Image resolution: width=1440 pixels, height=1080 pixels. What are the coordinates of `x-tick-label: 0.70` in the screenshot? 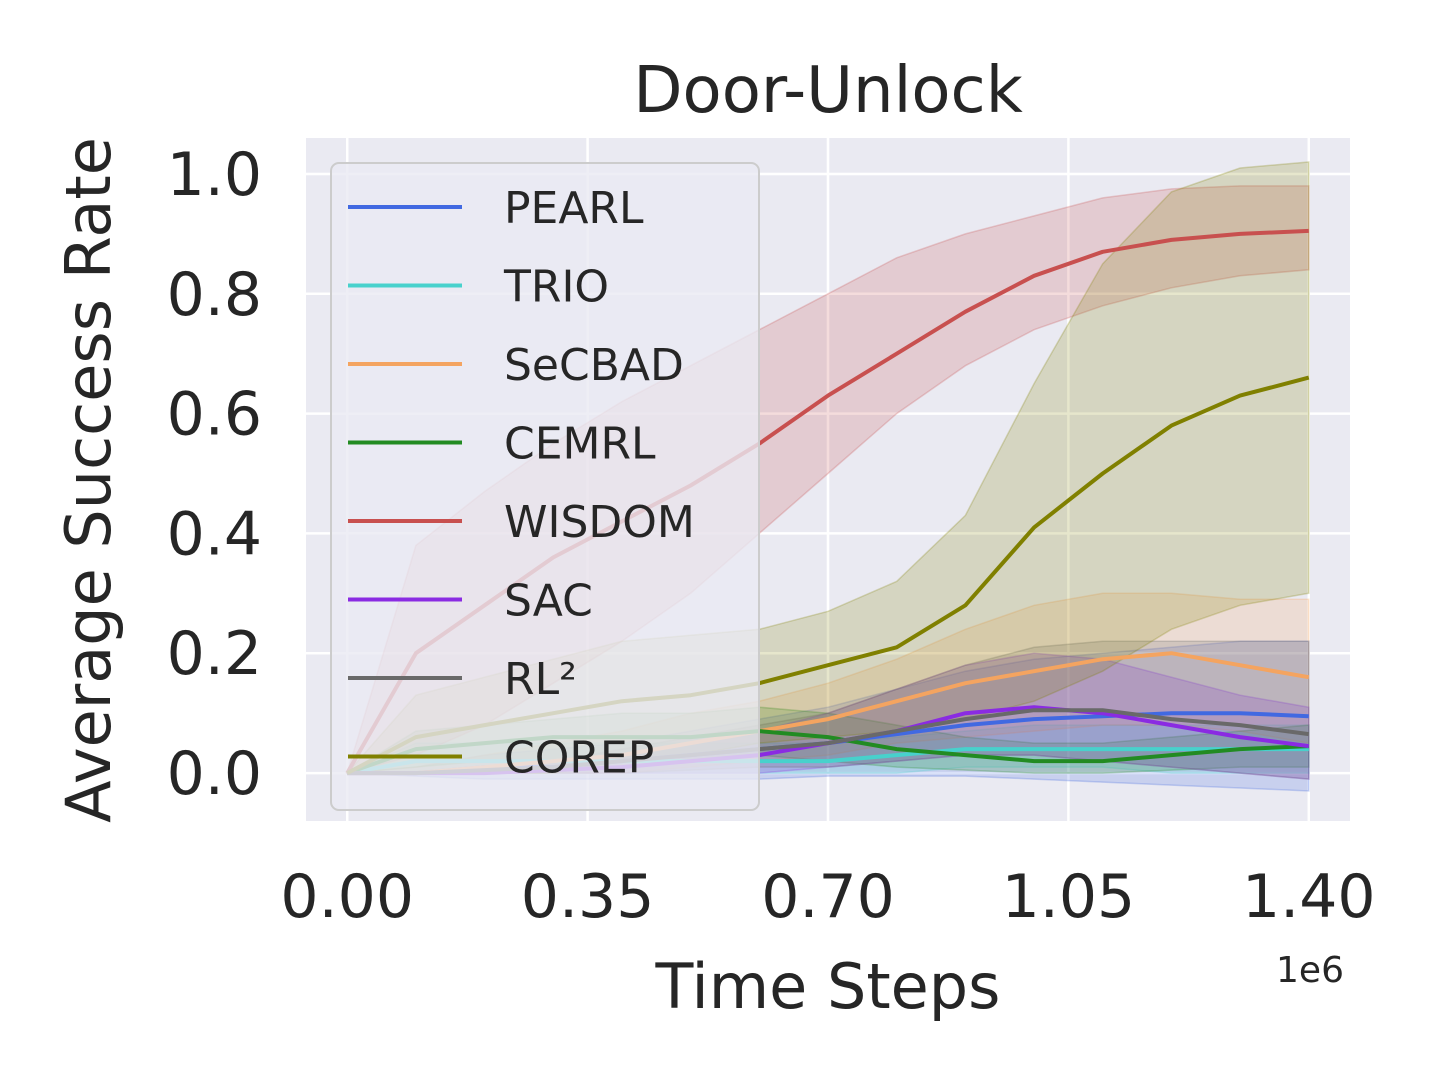 It's located at (828, 897).